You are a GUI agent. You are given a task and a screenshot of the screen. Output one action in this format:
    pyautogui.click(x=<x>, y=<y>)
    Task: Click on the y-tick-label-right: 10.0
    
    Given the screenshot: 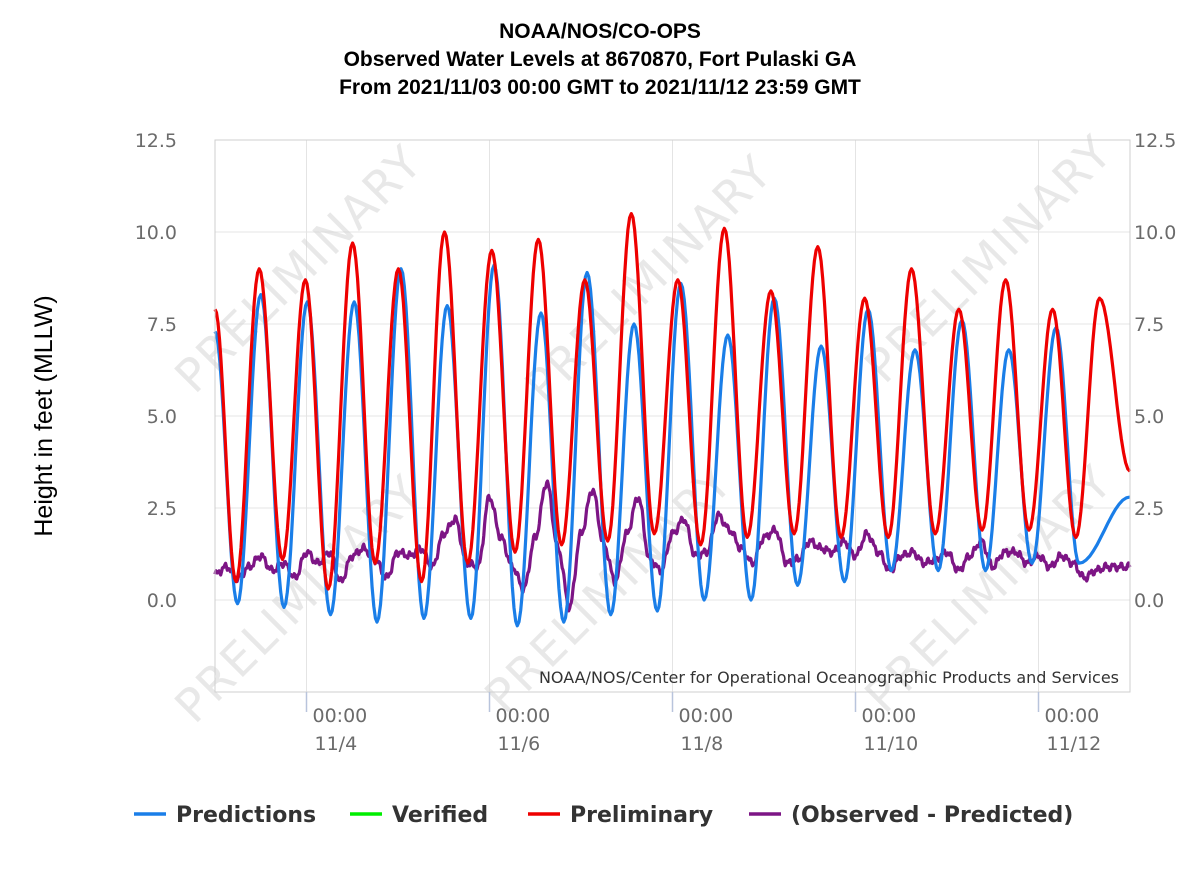 What is the action you would take?
    pyautogui.click(x=1155, y=233)
    